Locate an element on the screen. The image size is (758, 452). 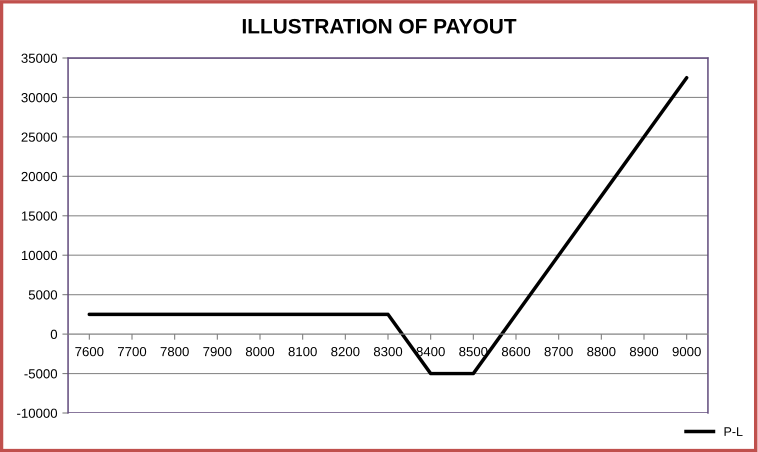
y-tick-label: 15000 is located at coordinates (40, 216).